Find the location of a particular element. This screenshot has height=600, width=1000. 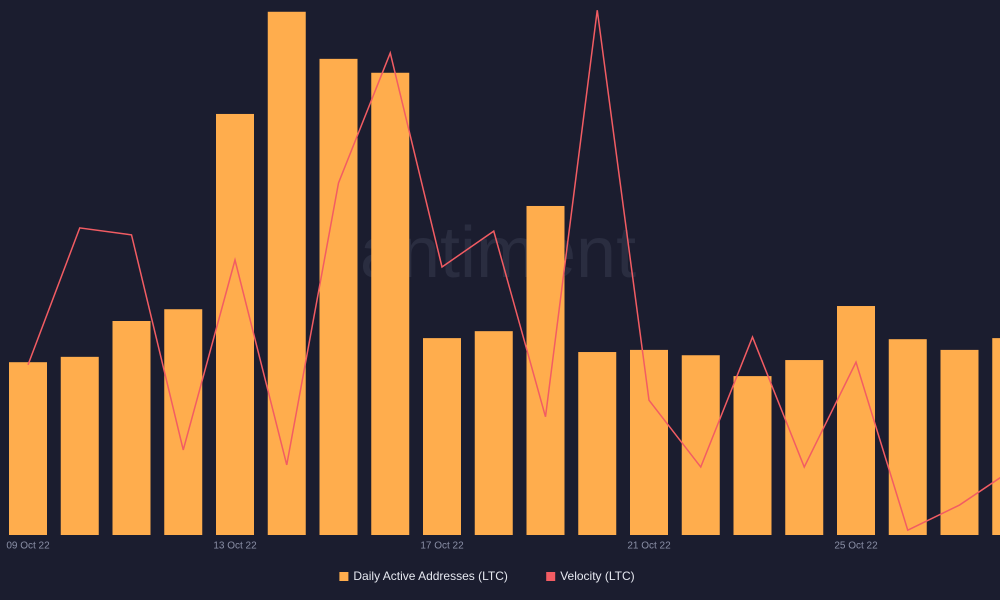

legend-label: Daily Active Addresses (LTC) is located at coordinates (430, 576).